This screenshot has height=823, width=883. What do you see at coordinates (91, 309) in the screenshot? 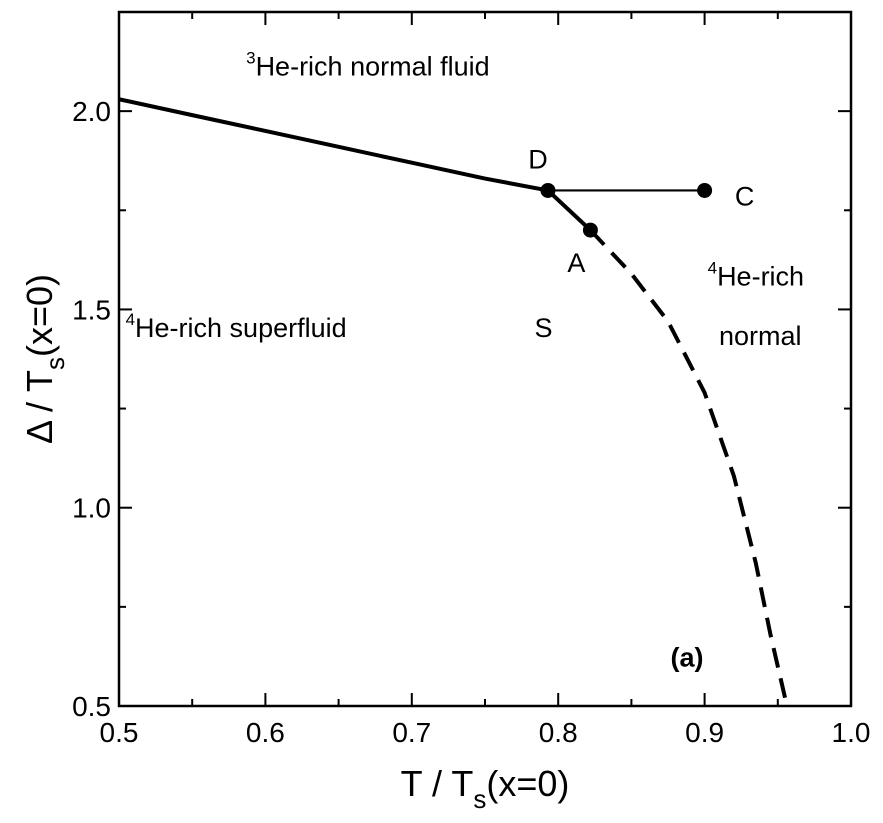
I see `y-tick-label: 1.5` at bounding box center [91, 309].